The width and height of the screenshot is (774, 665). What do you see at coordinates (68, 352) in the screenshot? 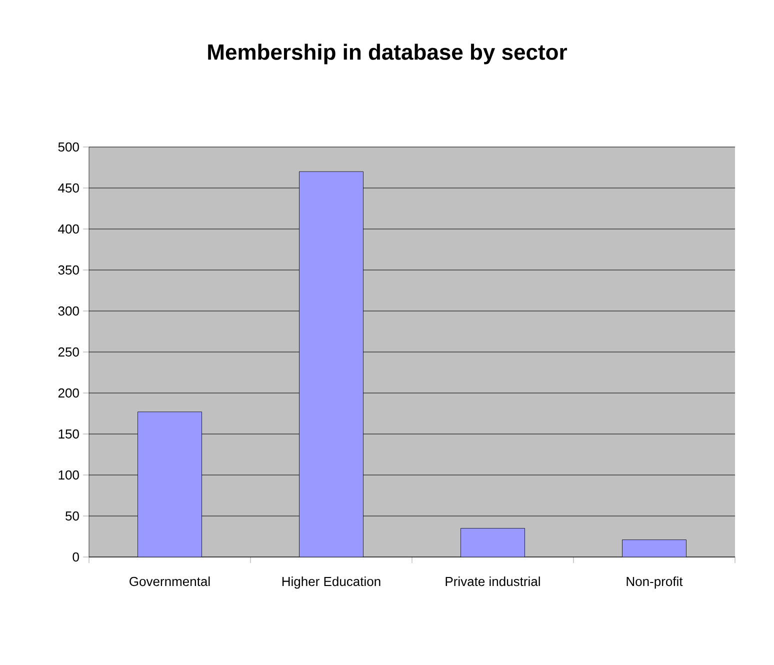
I see `y-tick-label: 250` at bounding box center [68, 352].